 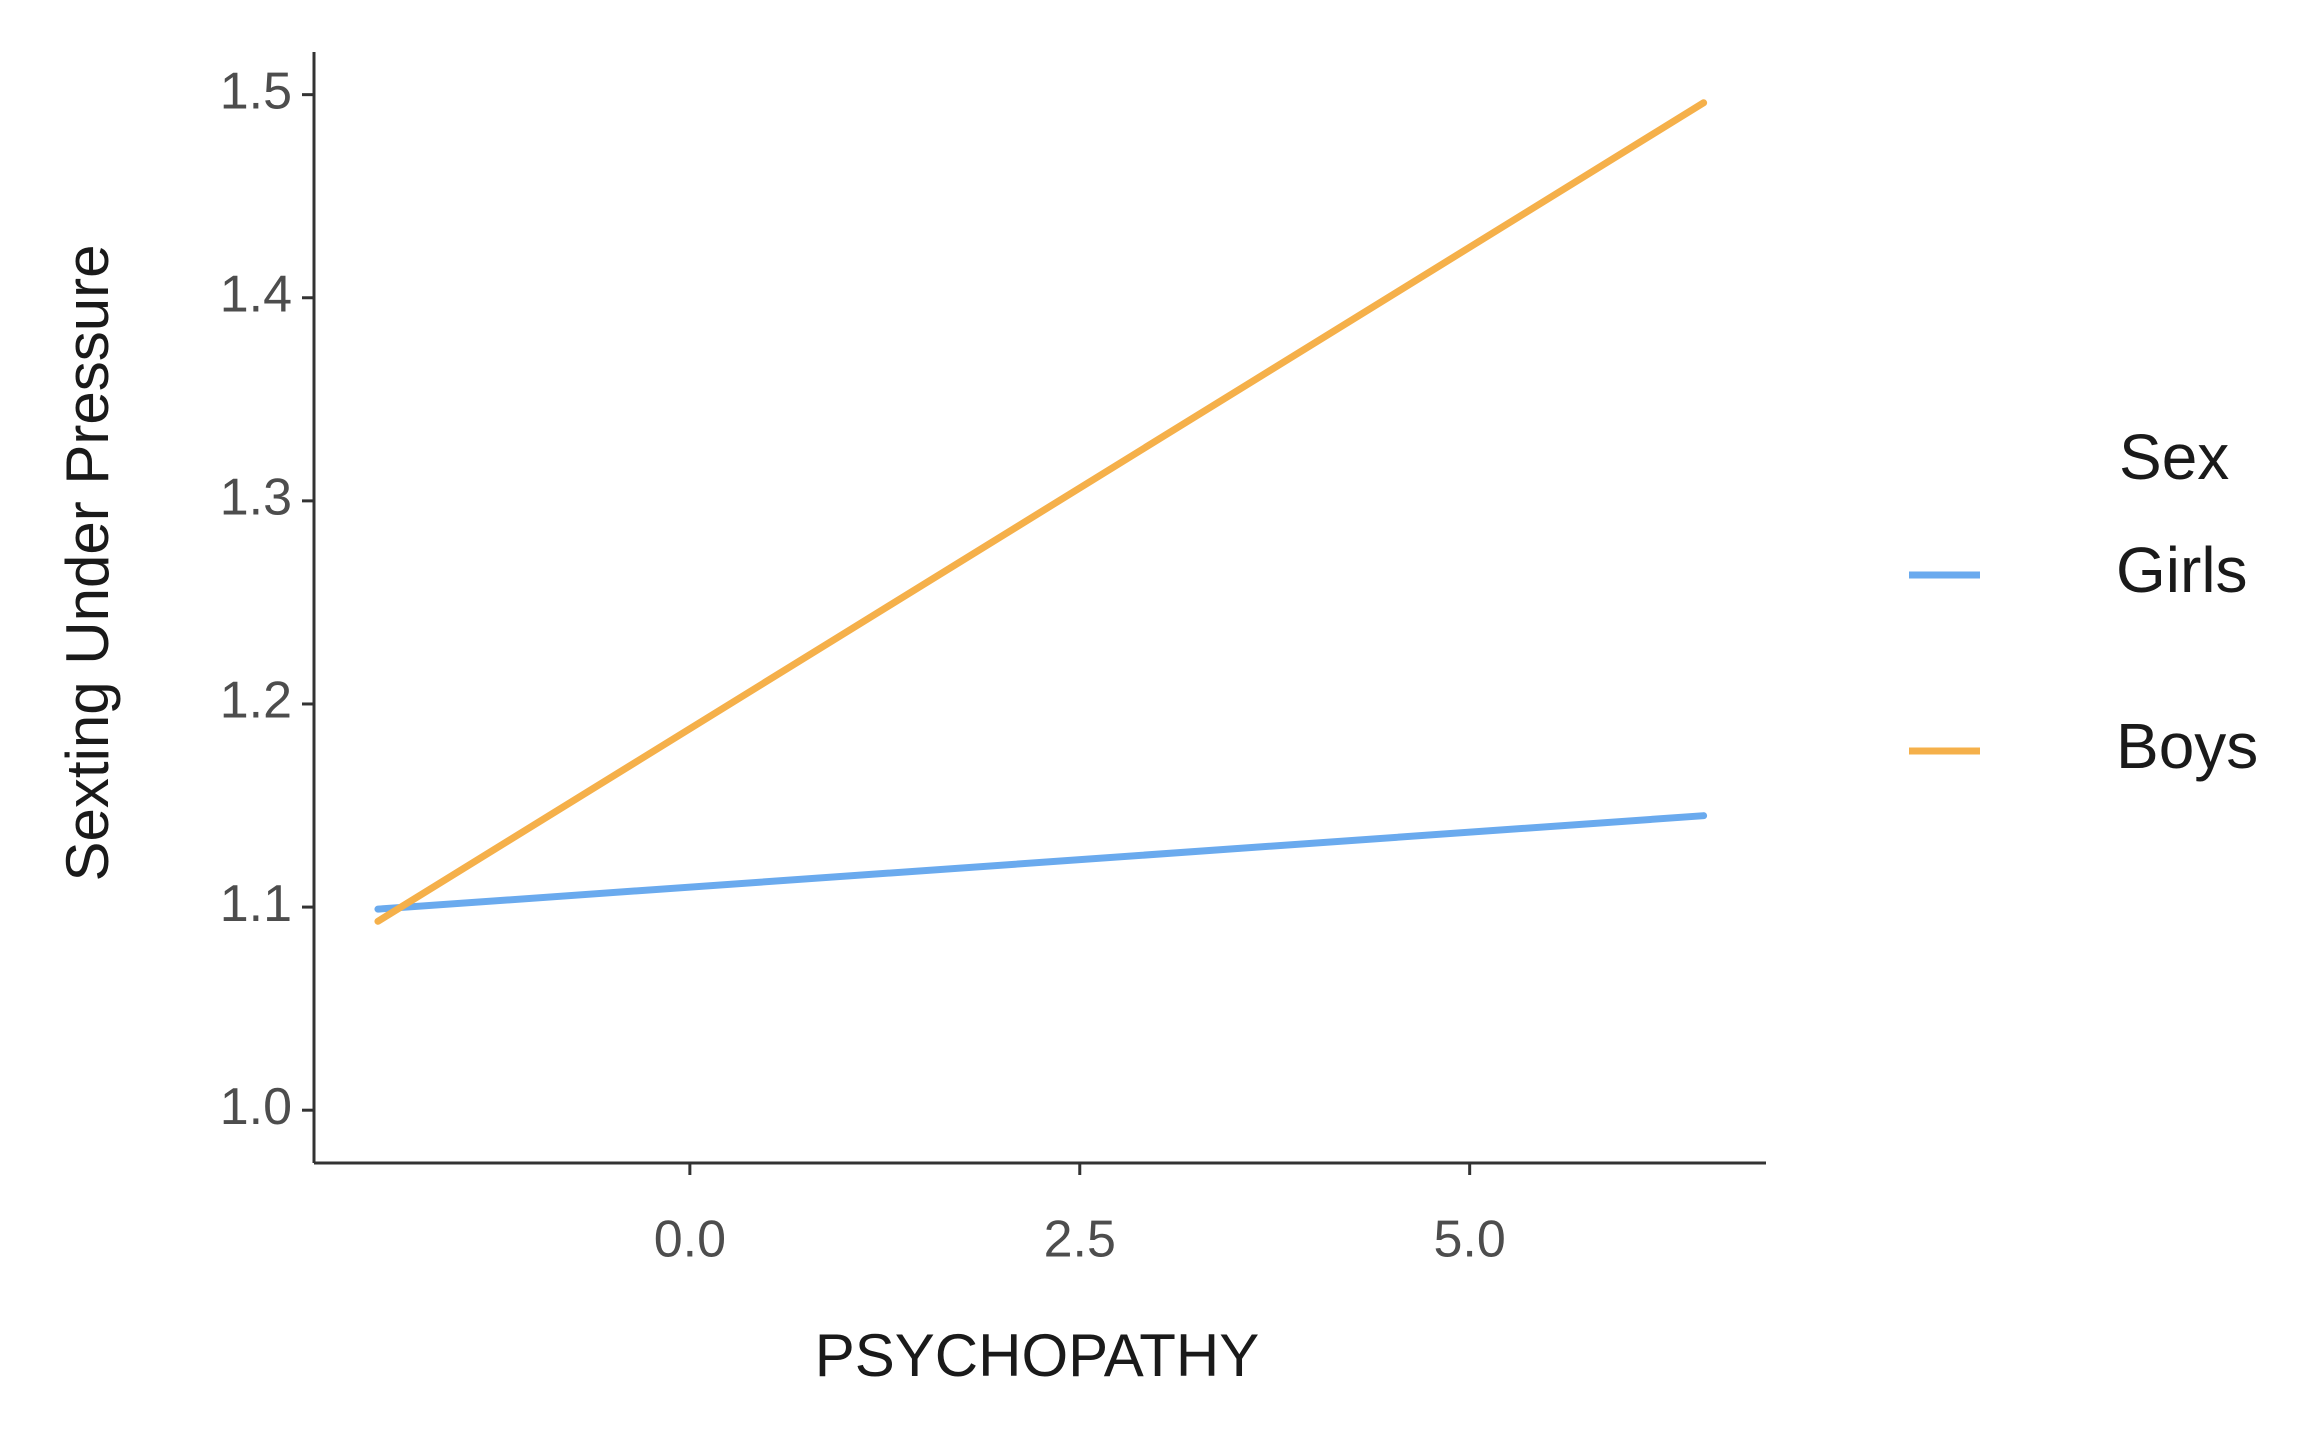 I want to click on legend-label: Girls, so click(x=2182, y=570).